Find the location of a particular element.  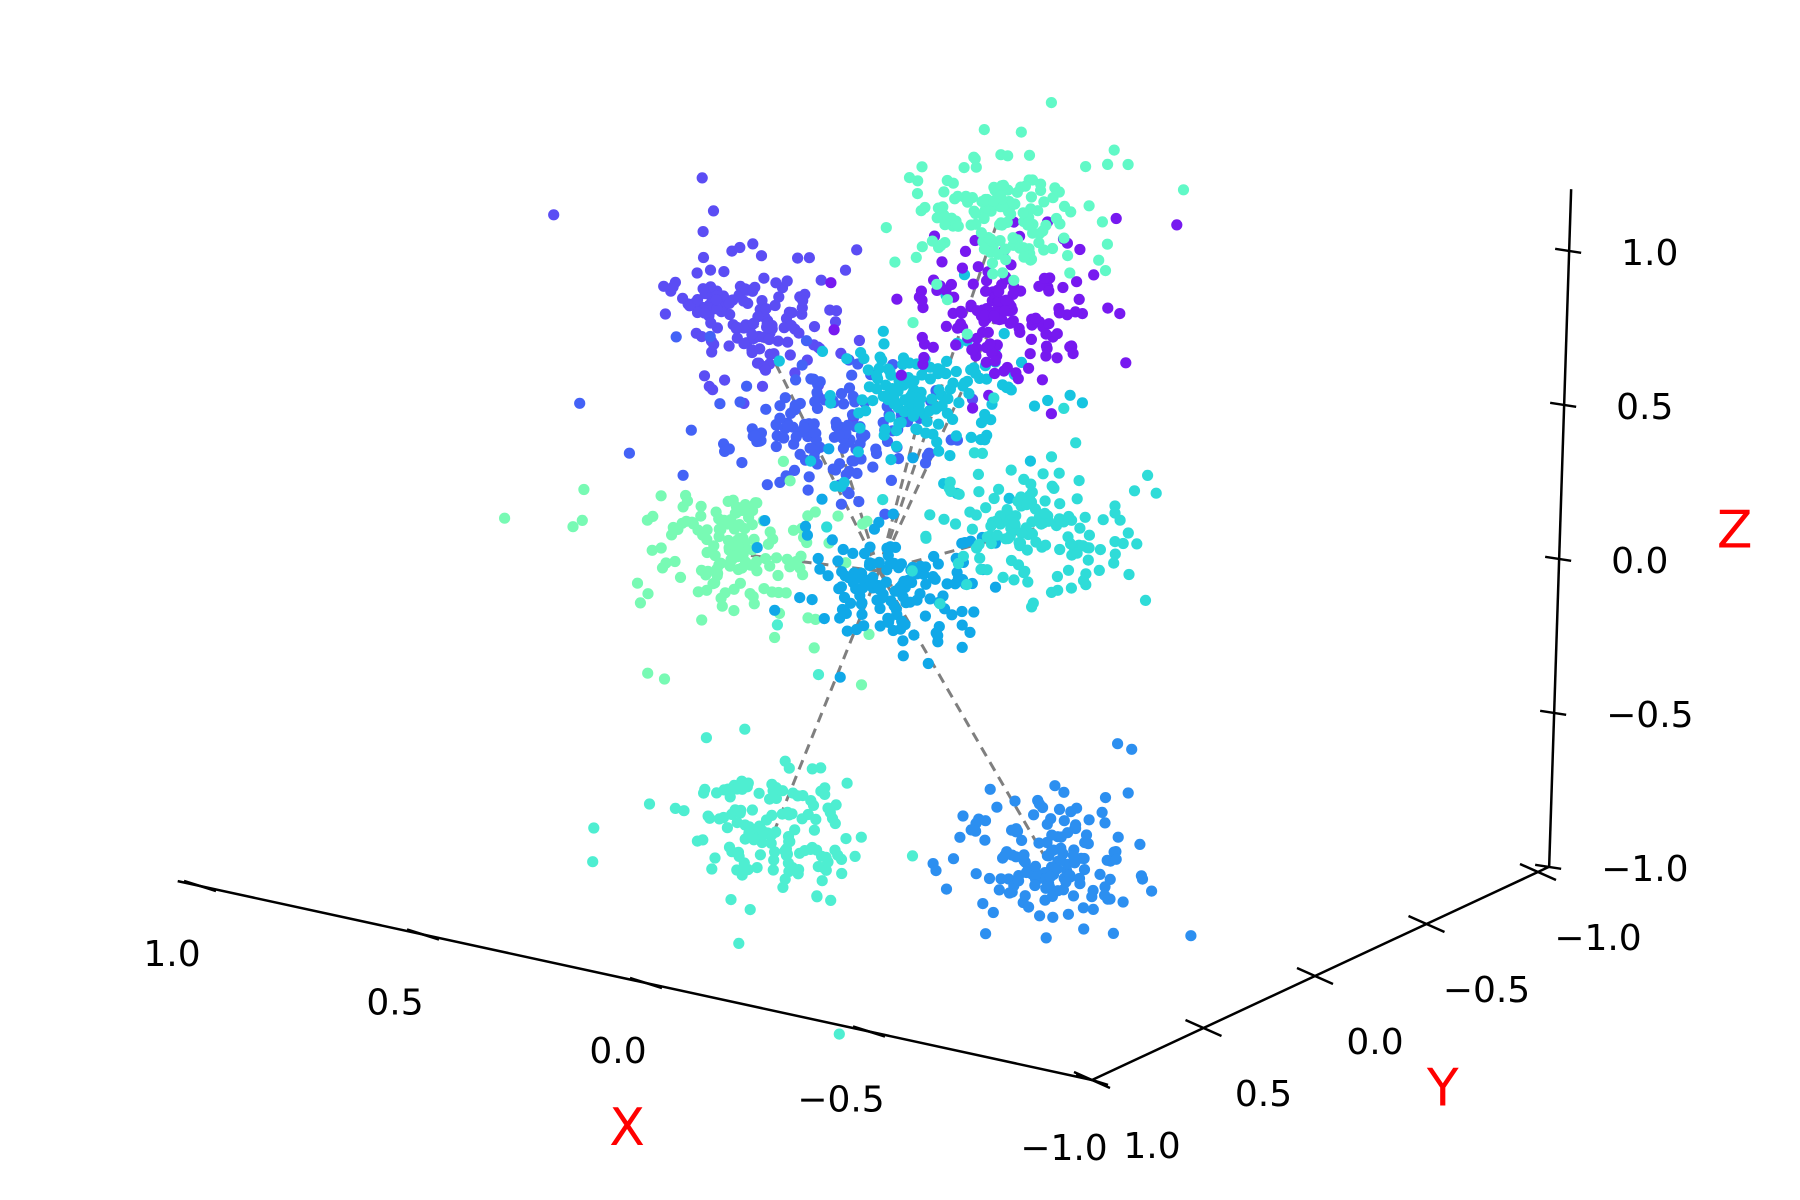

z-tick-label: 0.5 is located at coordinates (1644, 407).